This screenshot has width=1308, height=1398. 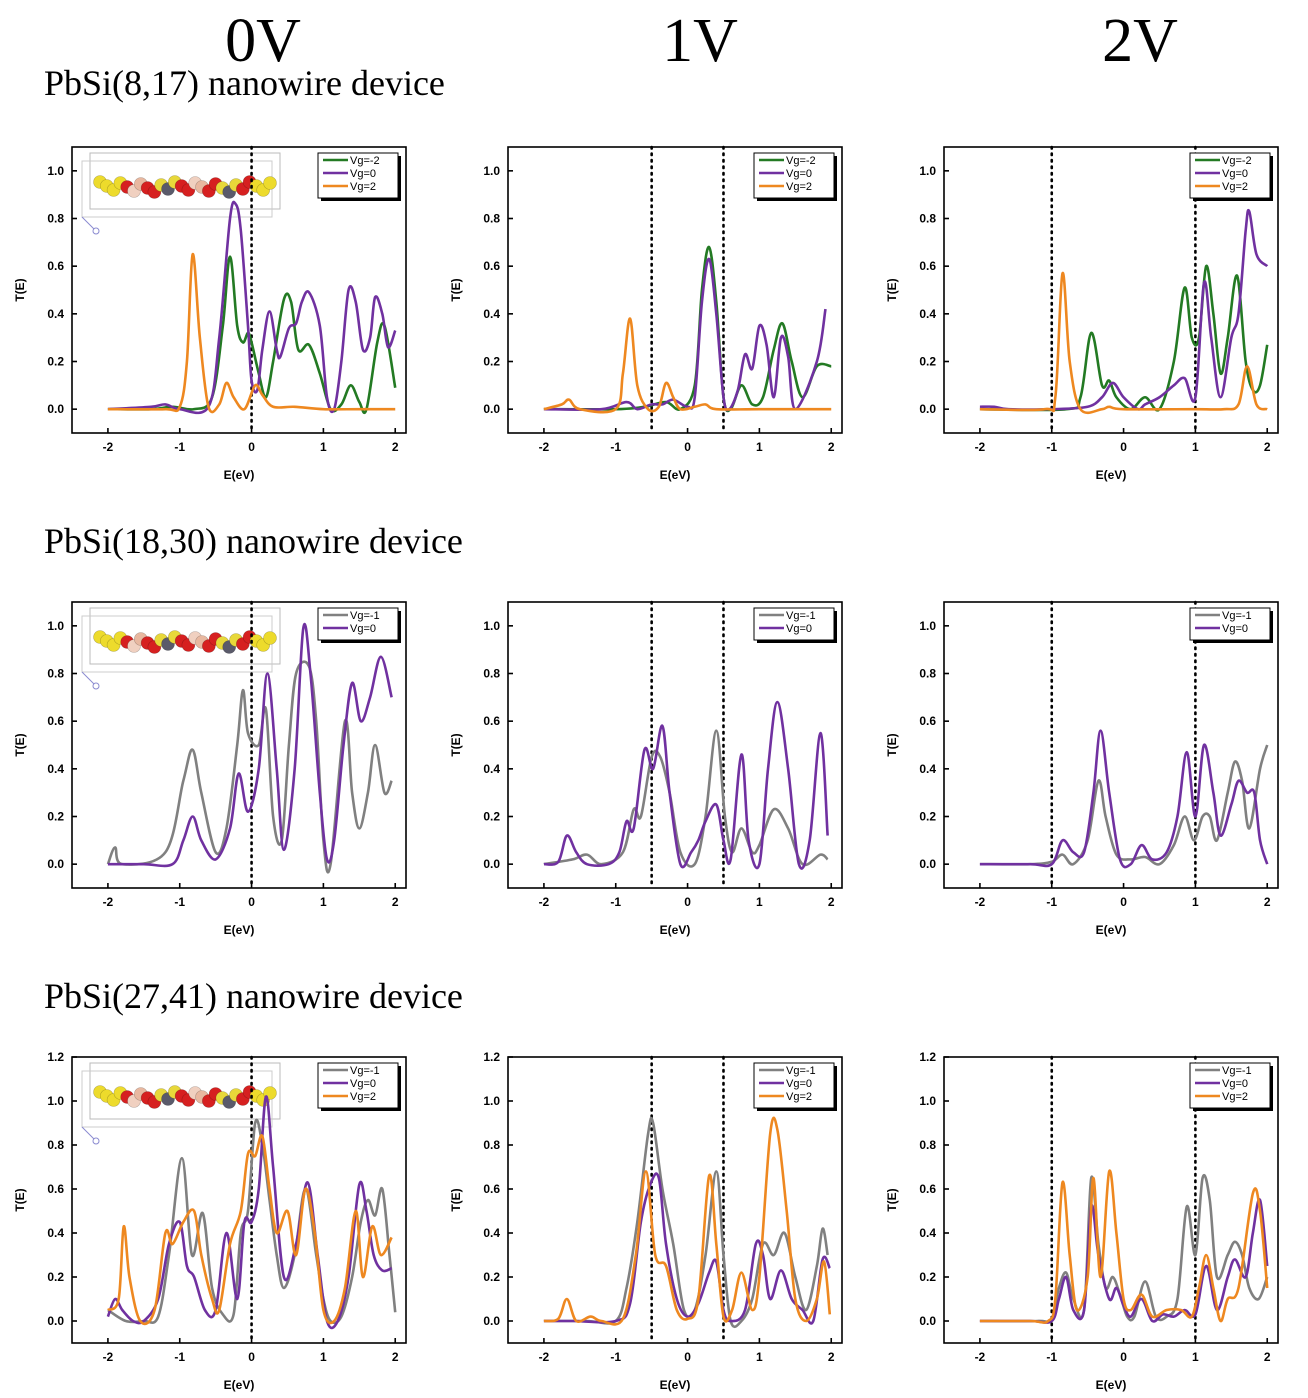 I want to click on column-header-1v: 1V, so click(x=700, y=41).